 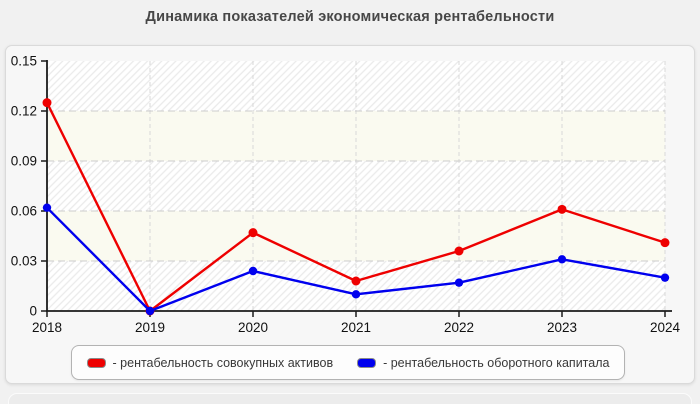 I want to click on x-tick-label: 2022, so click(x=459, y=327).